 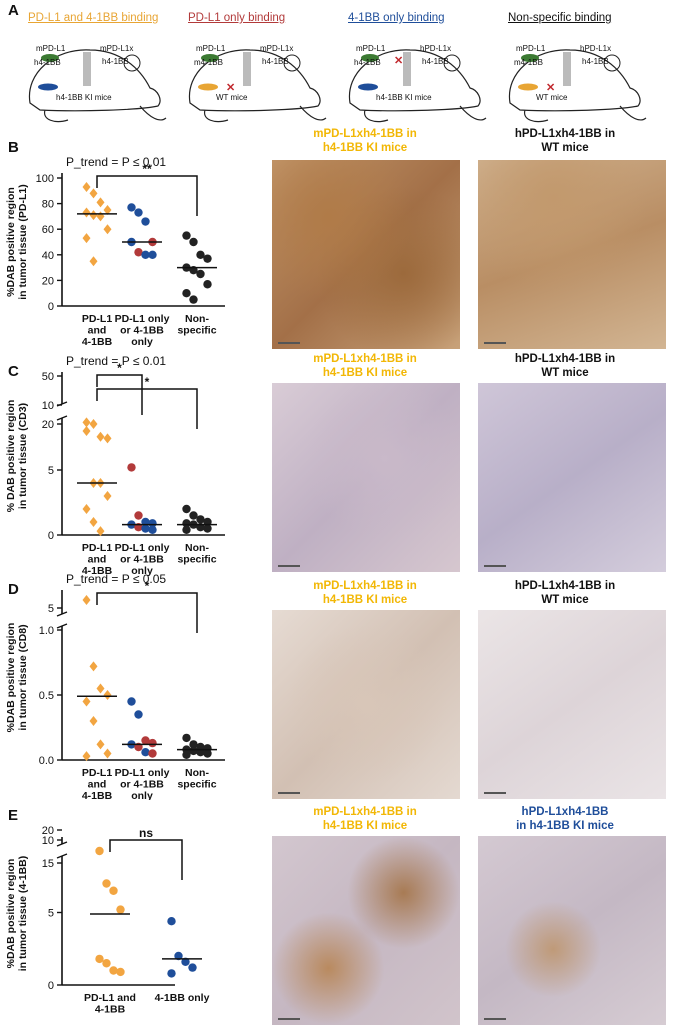 I want to click on panel-a-letter: A, so click(x=13, y=10).